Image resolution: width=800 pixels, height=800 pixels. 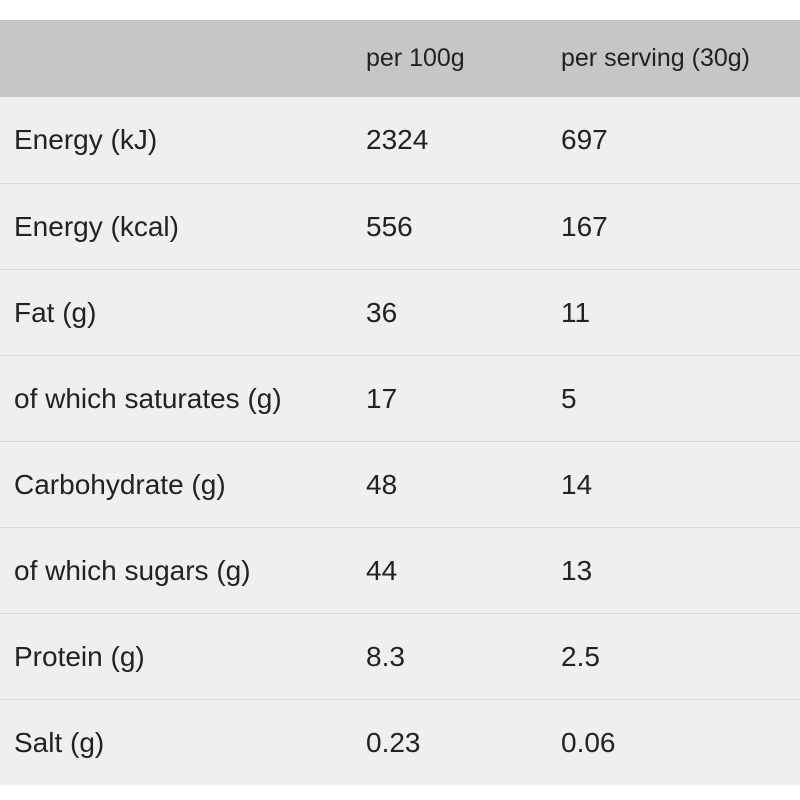 I want to click on per-serving-value: 11, so click(x=576, y=312).